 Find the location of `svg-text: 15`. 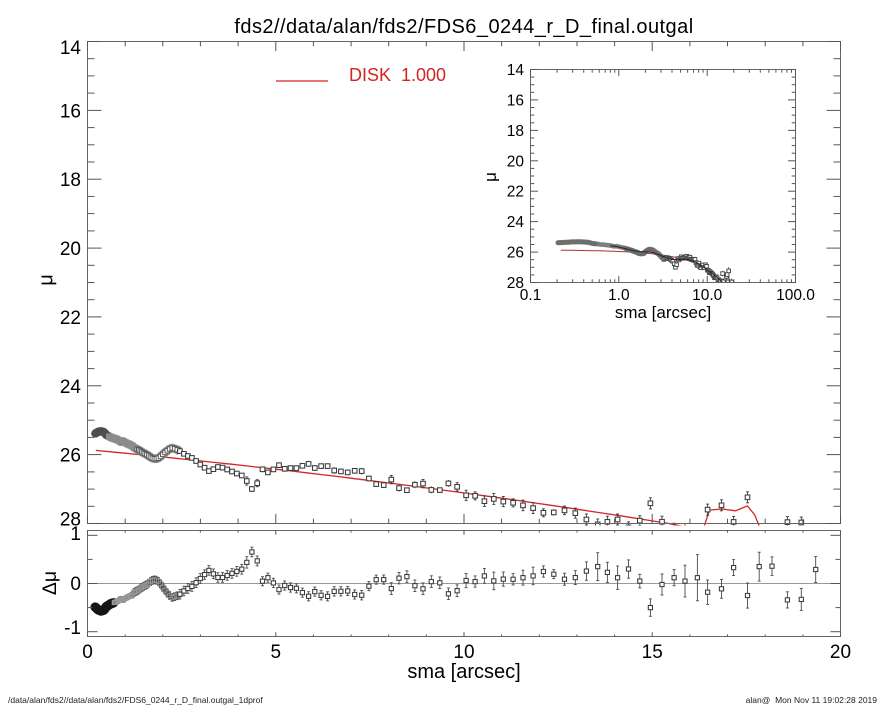

svg-text: 15 is located at coordinates (652, 652).